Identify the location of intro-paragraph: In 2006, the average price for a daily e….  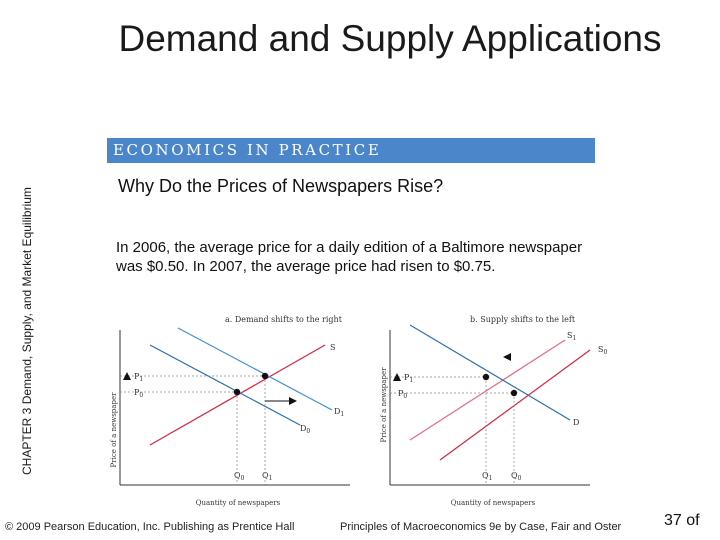
(349, 257).